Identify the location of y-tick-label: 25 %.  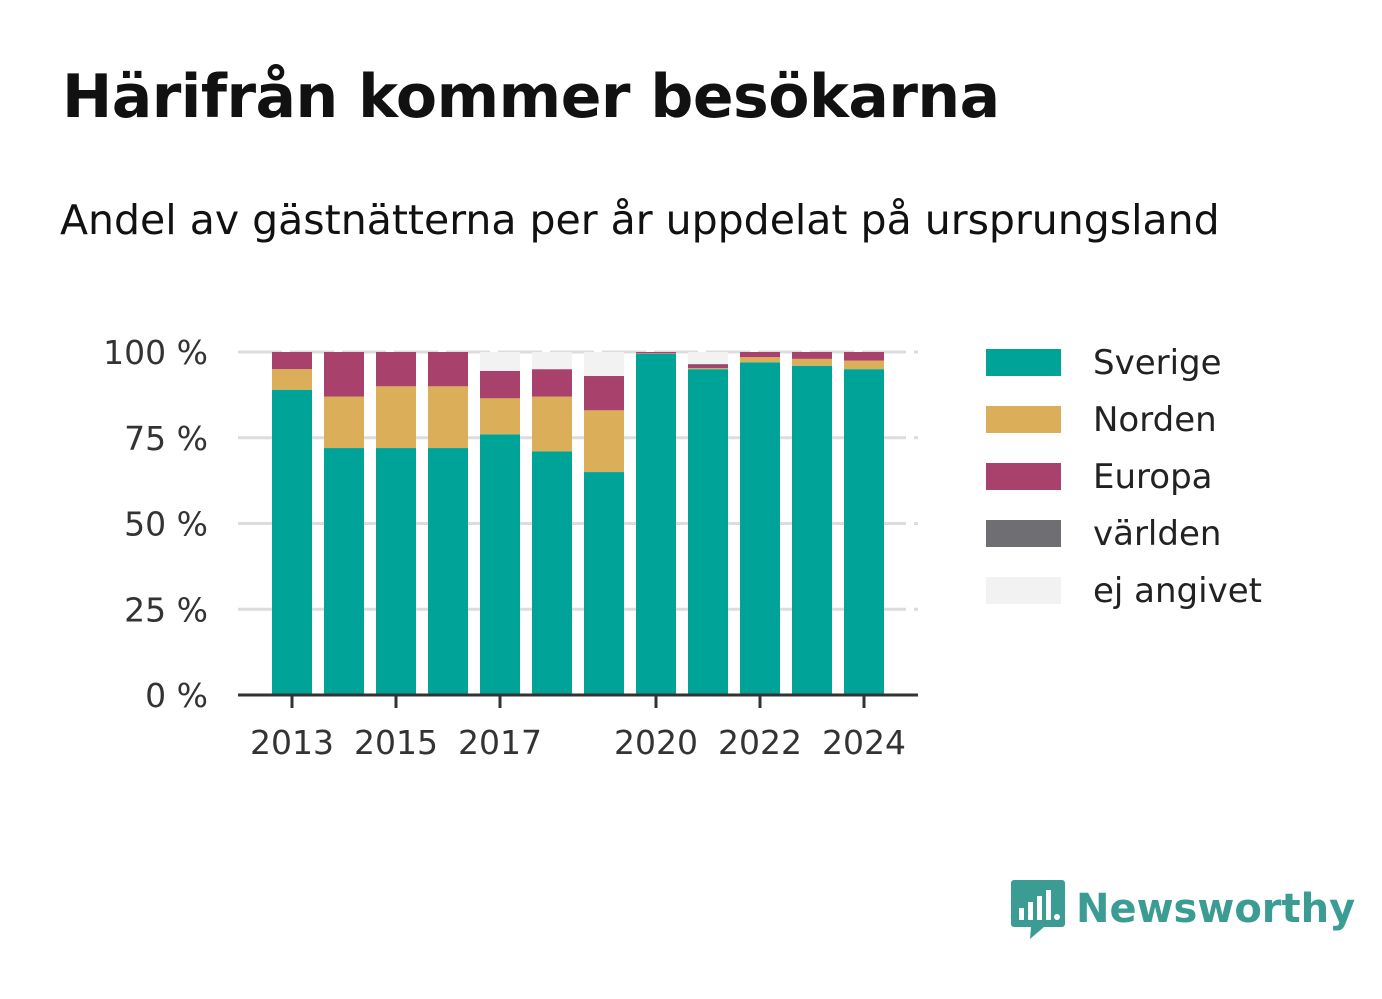
(166, 609).